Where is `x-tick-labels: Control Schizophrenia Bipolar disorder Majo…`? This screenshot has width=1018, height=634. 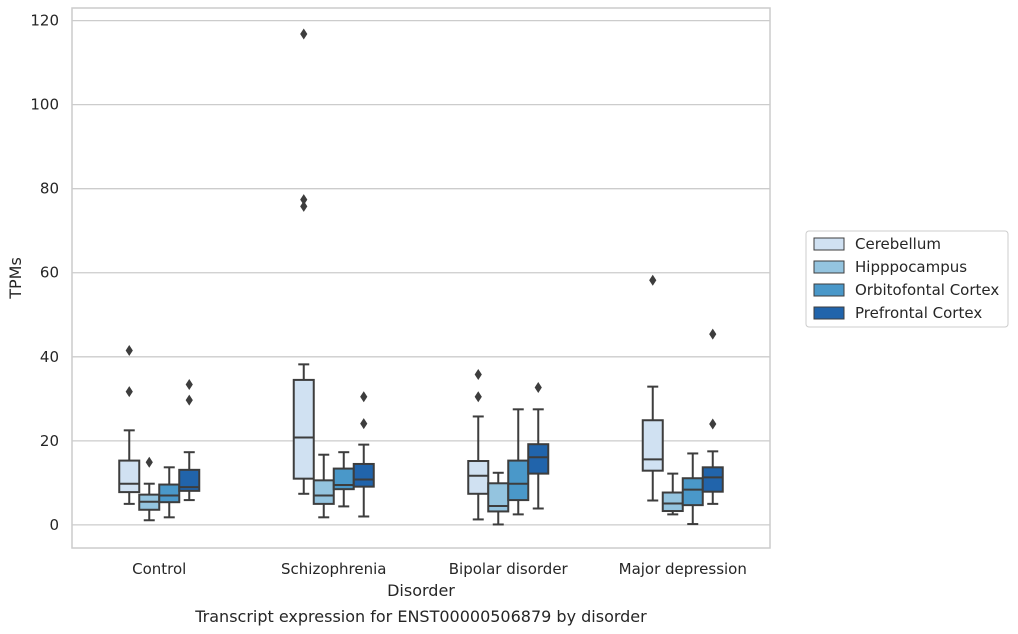
x-tick-labels: Control Schizophrenia Bipolar disorder Majo… is located at coordinates (439, 569).